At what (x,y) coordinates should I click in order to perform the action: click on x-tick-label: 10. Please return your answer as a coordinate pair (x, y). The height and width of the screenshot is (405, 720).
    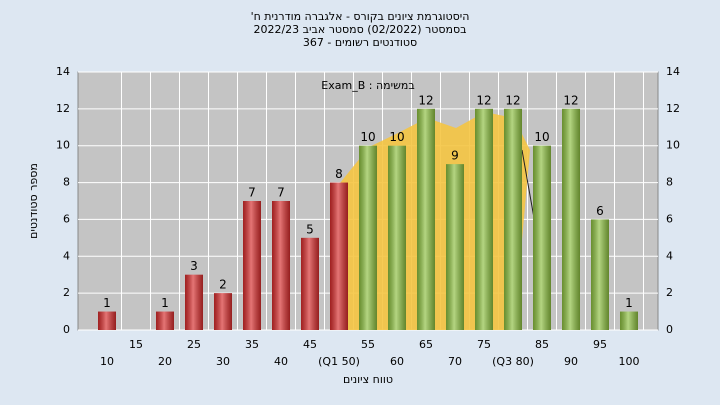
    Looking at the image, I should click on (107, 361).